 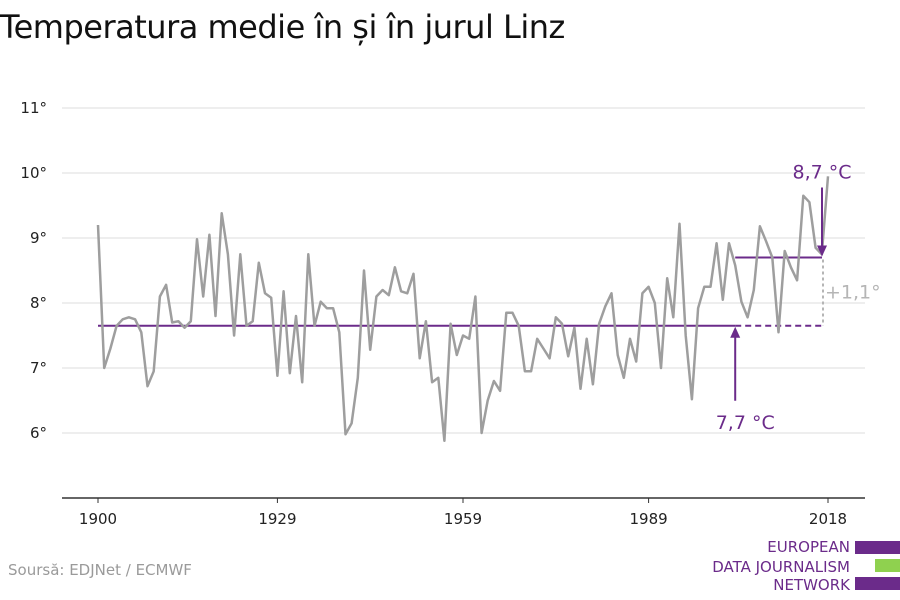 I want to click on x-axis: 1900 1929 1959 1989 2018, so click(x=463, y=512).